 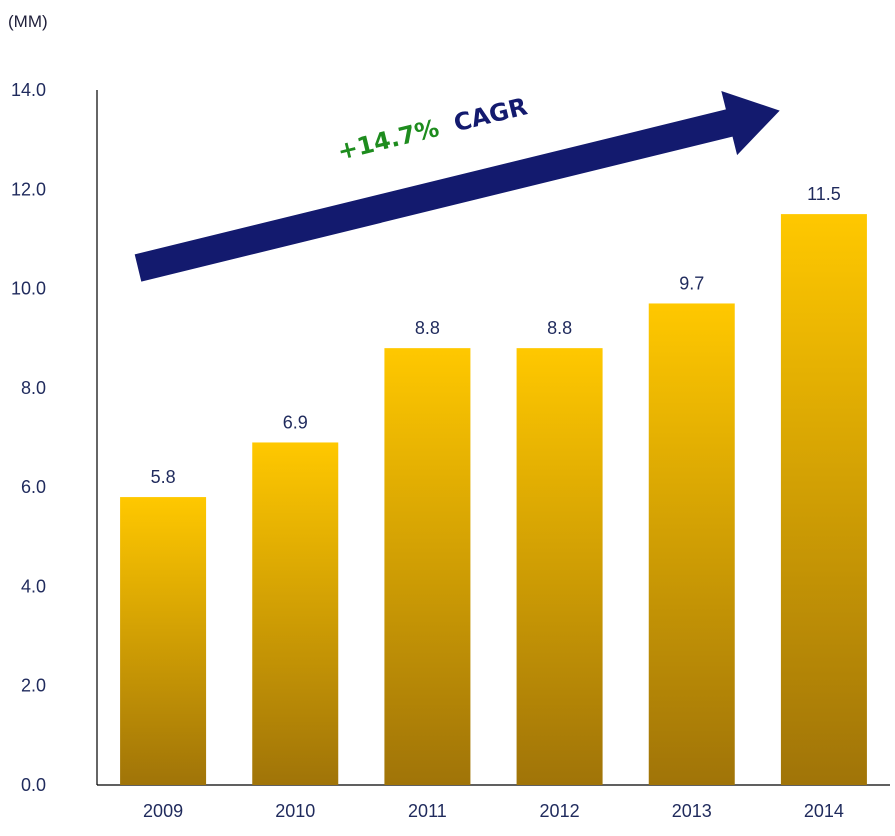 I want to click on x-tick-label: 2014, so click(x=824, y=811).